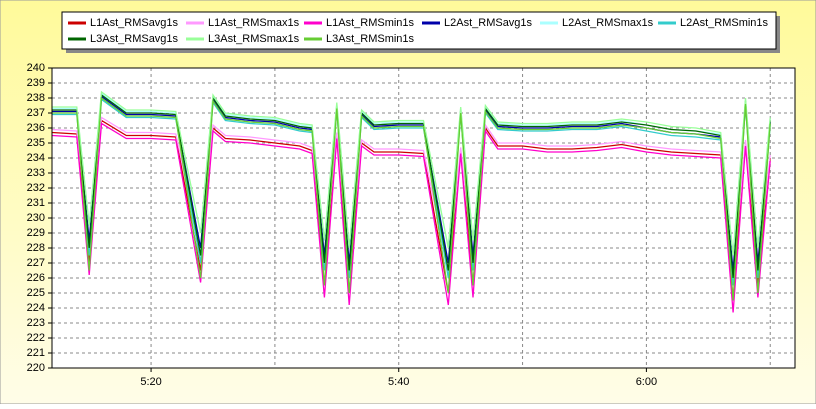 This screenshot has width=816, height=409. I want to click on legend-label: L3Ast_RMSmin1s, so click(370, 39).